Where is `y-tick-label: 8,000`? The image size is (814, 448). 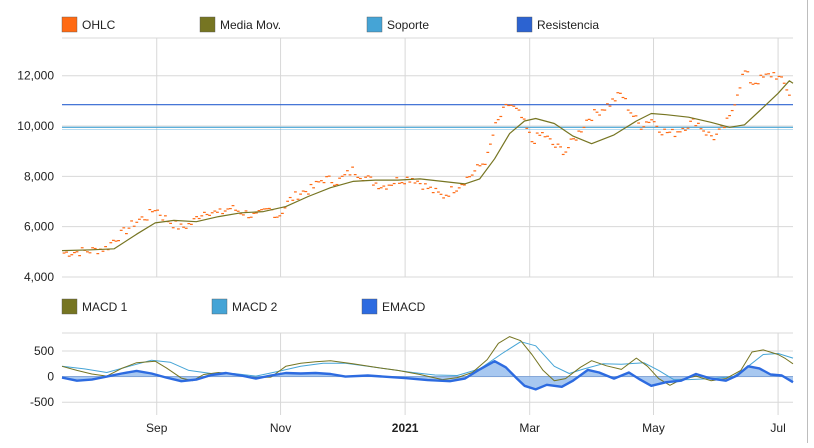
y-tick-label: 8,000 is located at coordinates (39, 176).